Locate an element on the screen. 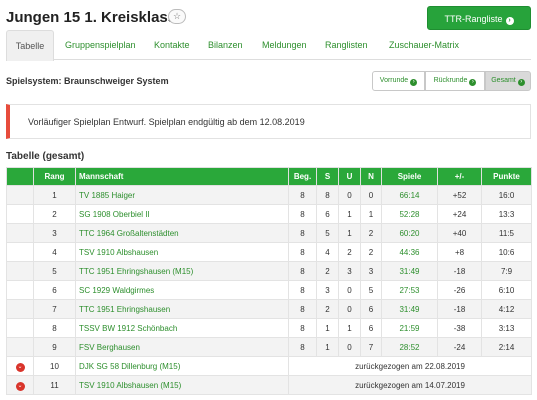 The width and height of the screenshot is (537, 400). cell-s: 8 is located at coordinates (327, 195).